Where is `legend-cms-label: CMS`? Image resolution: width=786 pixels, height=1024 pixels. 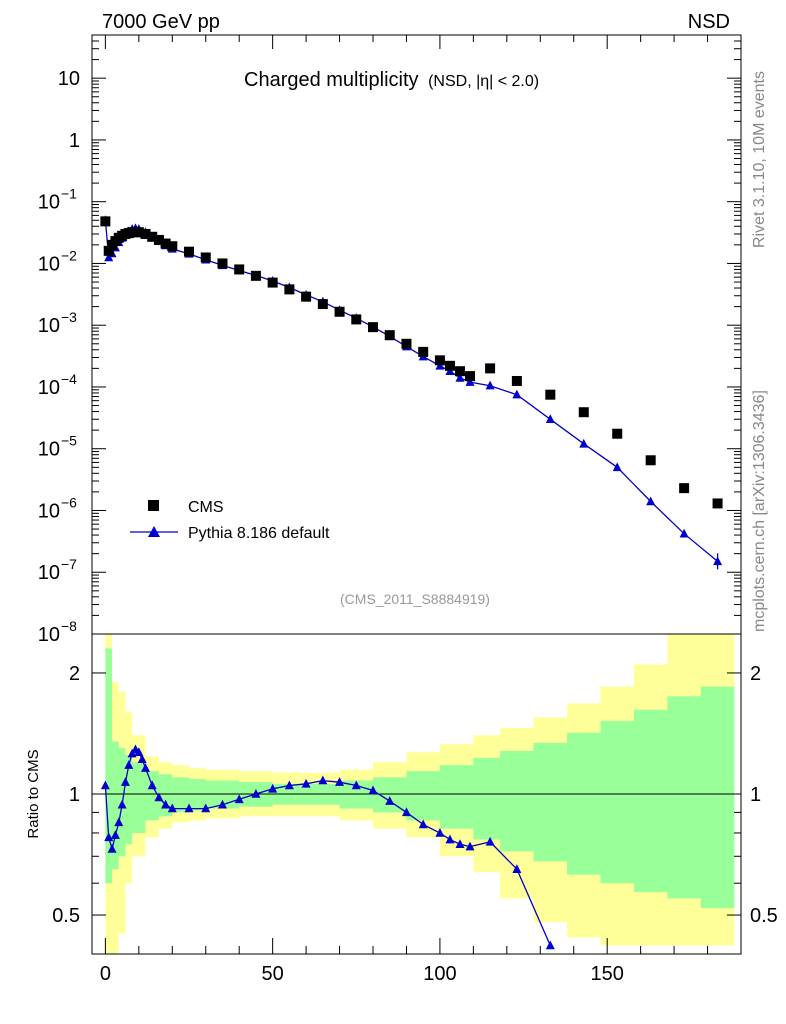
legend-cms-label: CMS is located at coordinates (206, 507).